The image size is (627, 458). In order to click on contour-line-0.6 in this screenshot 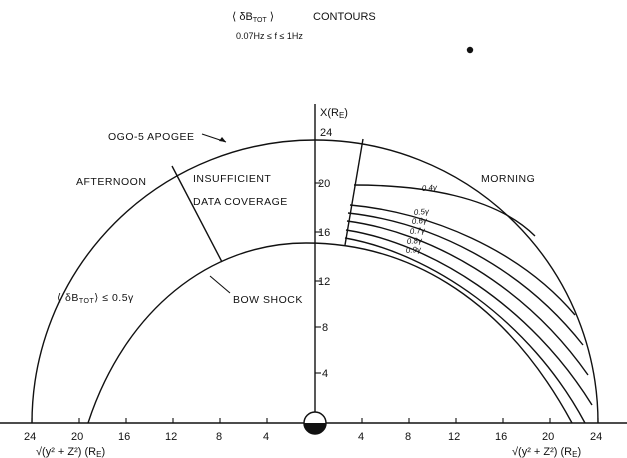, I will do `click(465, 279)`.